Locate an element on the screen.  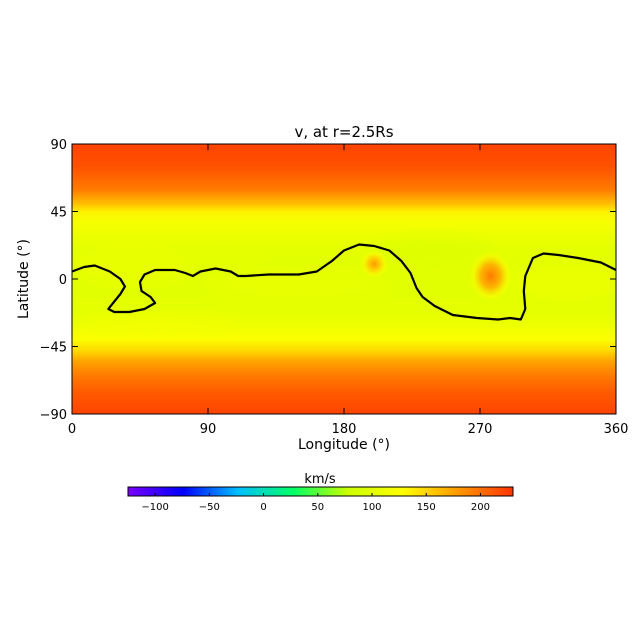
x-tick-label: 180 is located at coordinates (344, 429).